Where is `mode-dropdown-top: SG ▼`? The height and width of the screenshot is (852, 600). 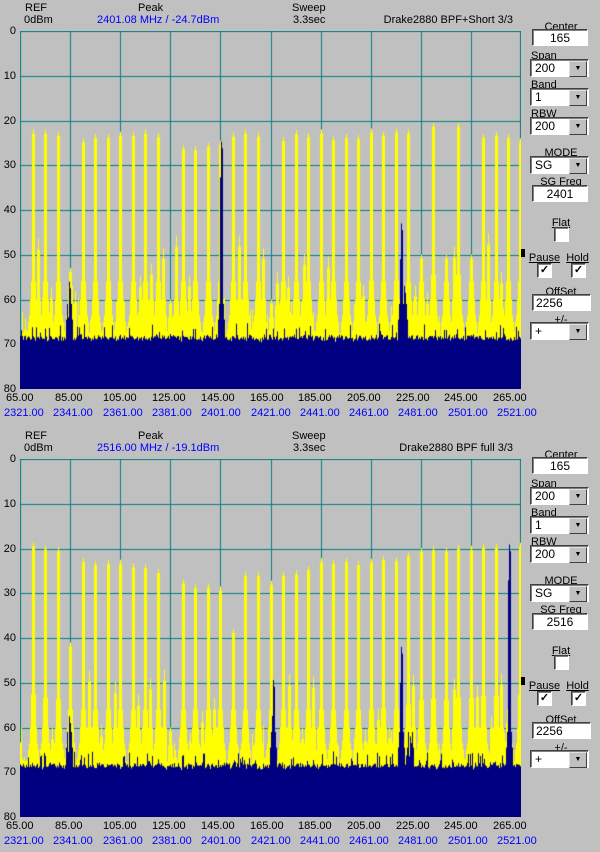 mode-dropdown-top: SG ▼ is located at coordinates (559, 165).